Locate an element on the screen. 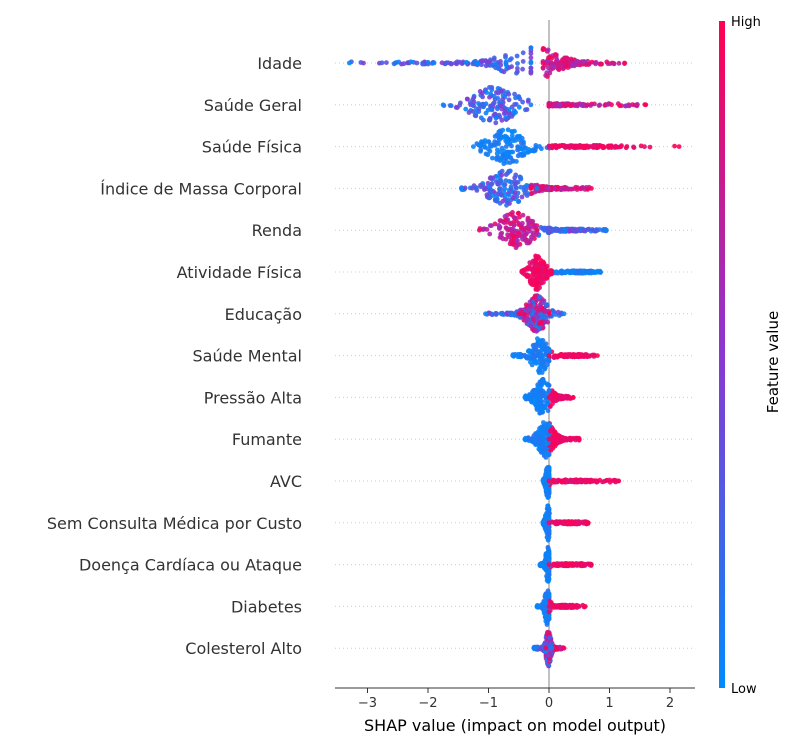  feature-label: Pressão Alta is located at coordinates (253, 397).